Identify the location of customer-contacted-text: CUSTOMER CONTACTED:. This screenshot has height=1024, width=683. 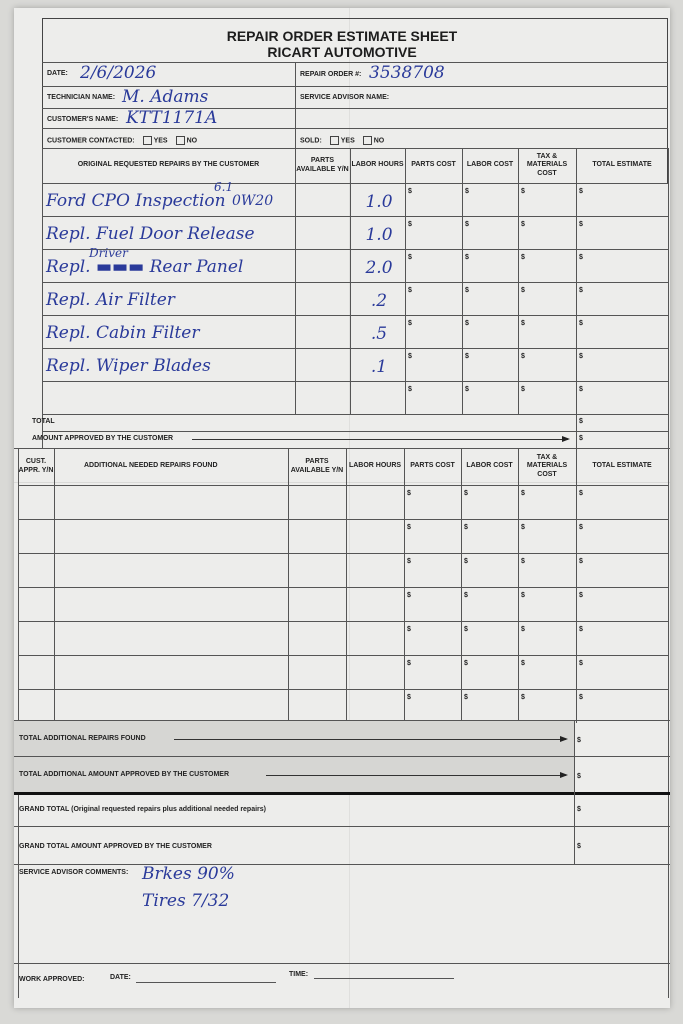
(91, 141).